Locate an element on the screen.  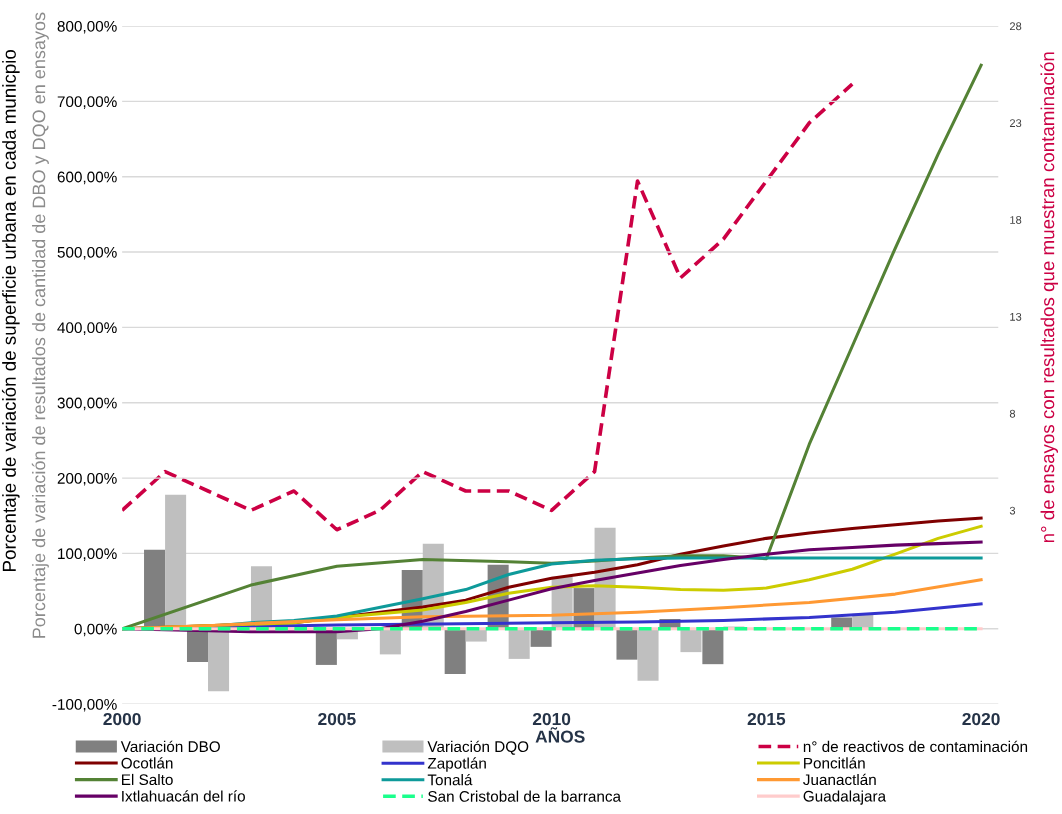
text: Porcentaje de variación de resultados de cantidad de DBO y DQO en ensayos is located at coordinates (40, 325).